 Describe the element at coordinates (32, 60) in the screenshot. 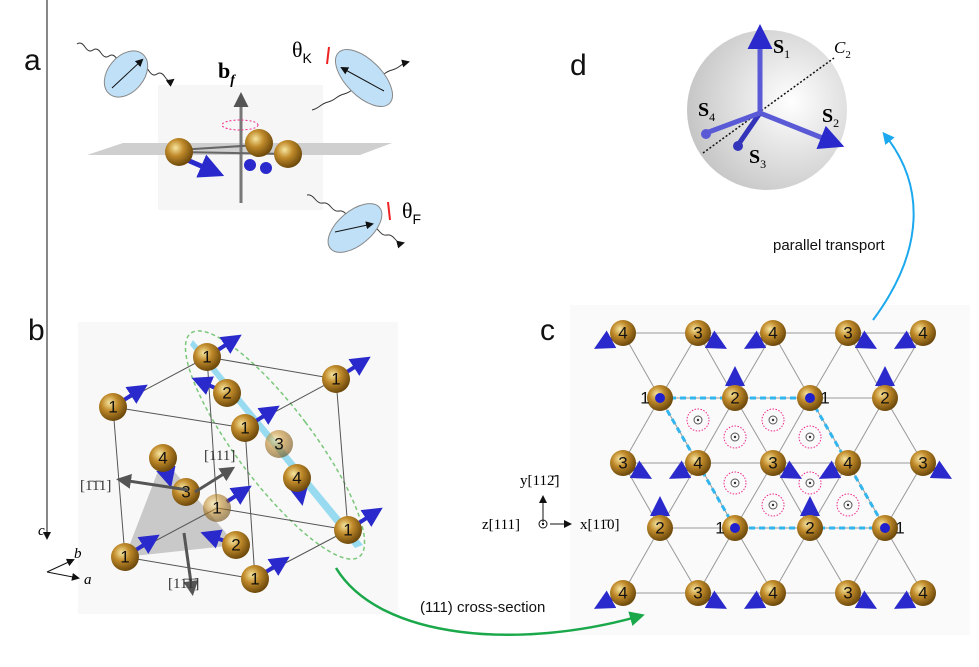

I see `panel-label-a: a` at that location.